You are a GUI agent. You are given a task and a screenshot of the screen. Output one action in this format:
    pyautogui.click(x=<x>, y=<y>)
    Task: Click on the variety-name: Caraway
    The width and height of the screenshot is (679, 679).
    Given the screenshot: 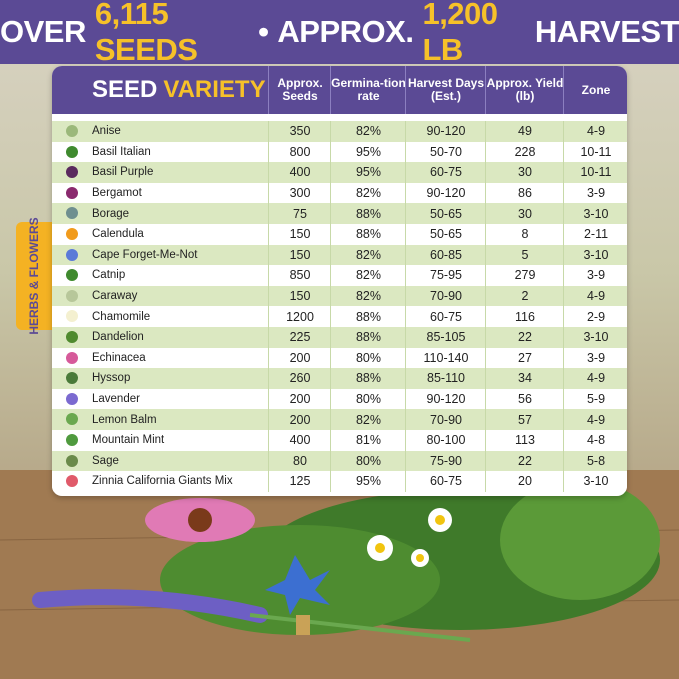 What is the action you would take?
    pyautogui.click(x=115, y=296)
    